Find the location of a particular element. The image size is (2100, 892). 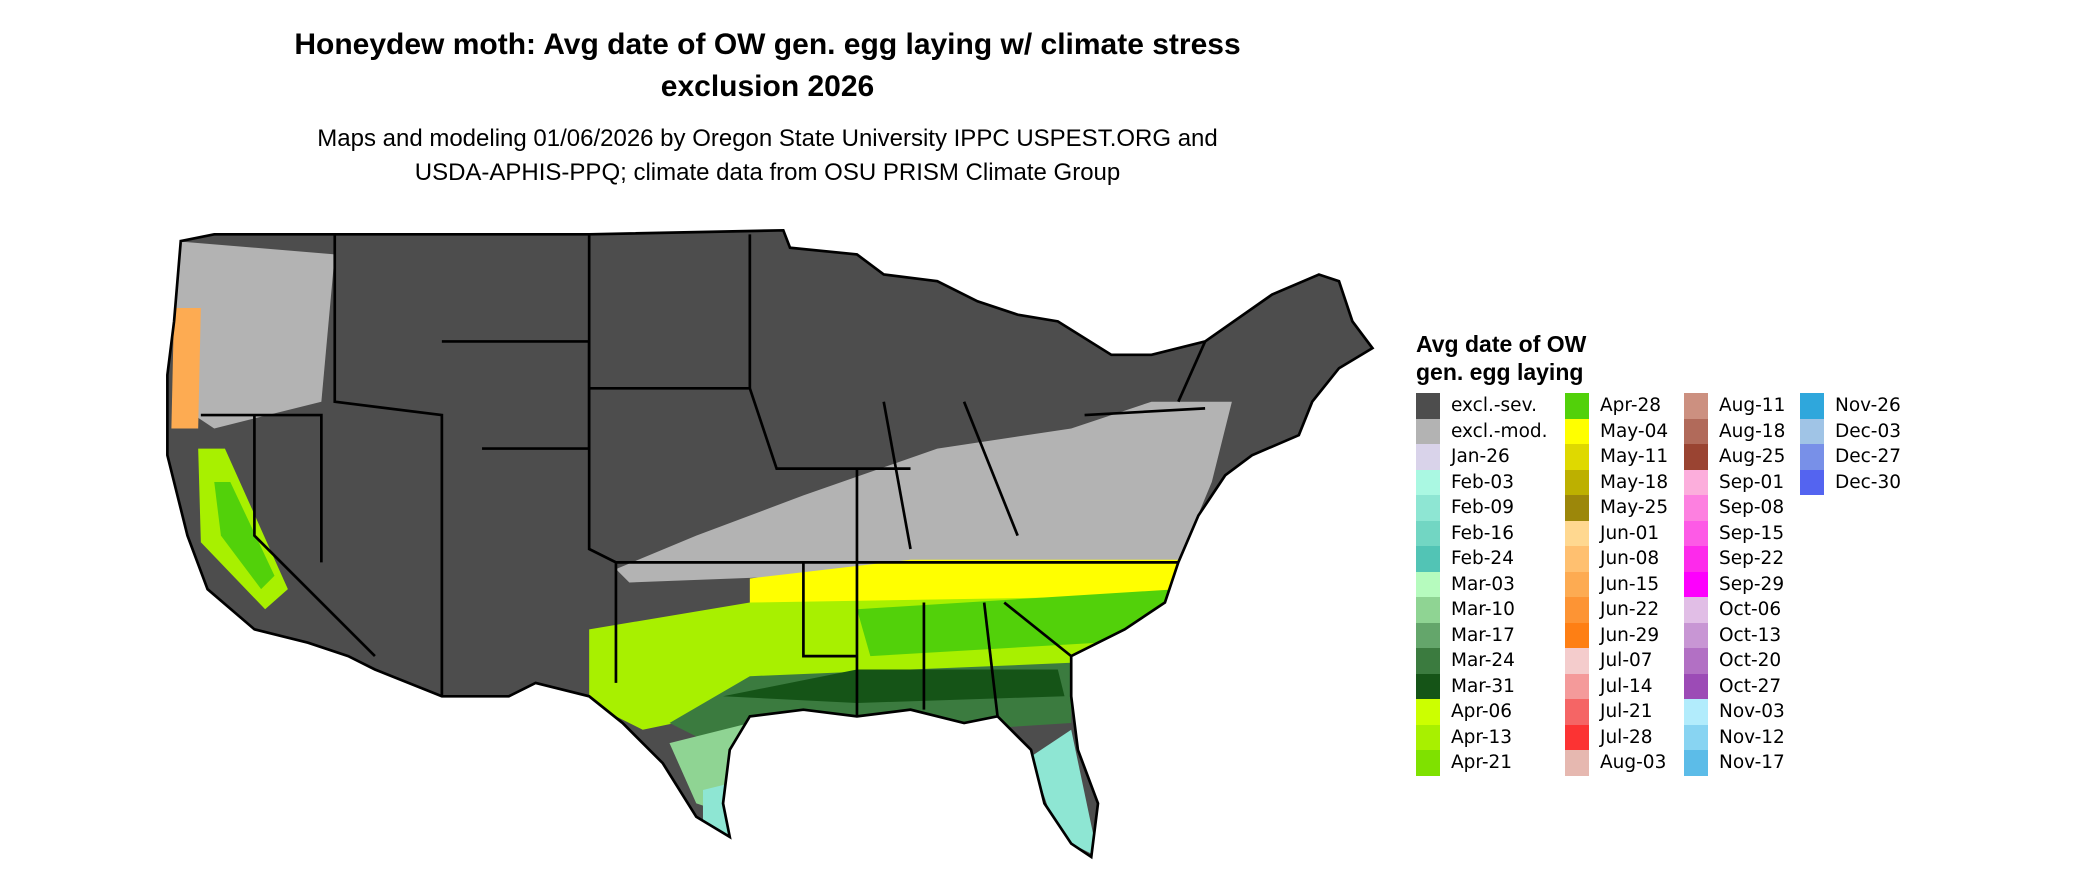

legend-item: Oct-13 is located at coordinates (1732, 635).